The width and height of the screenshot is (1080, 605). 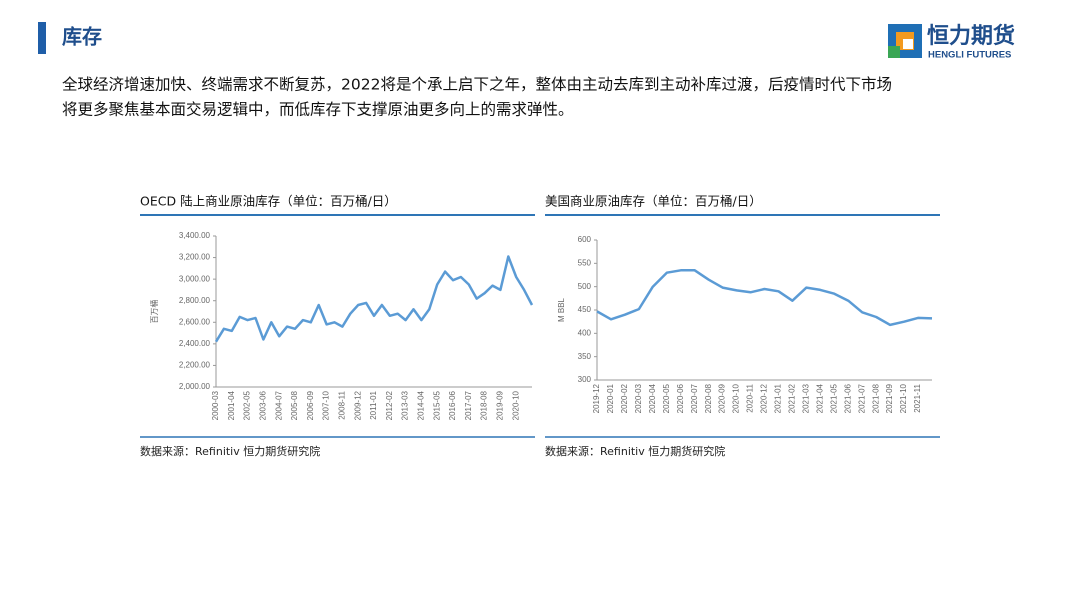 What do you see at coordinates (585, 379) in the screenshot?
I see `y-tick-label: 300` at bounding box center [585, 379].